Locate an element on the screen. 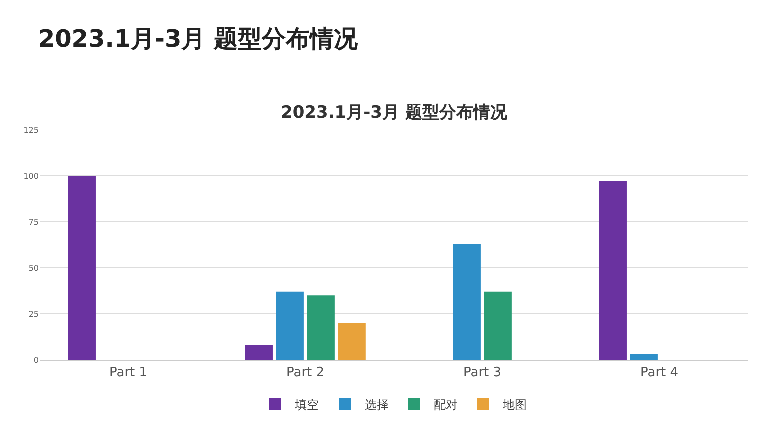 The image size is (768, 431). y-tick-label: 100 is located at coordinates (31, 176).